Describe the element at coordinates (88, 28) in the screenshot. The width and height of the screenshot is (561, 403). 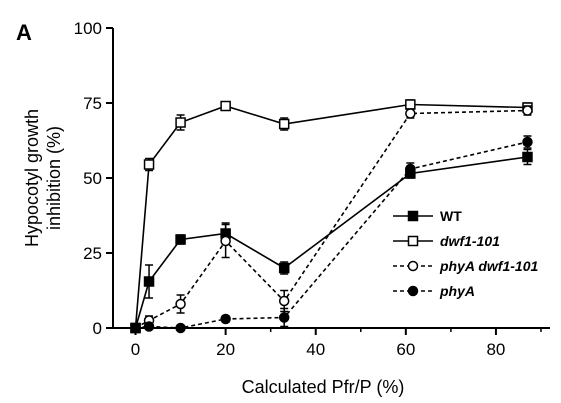
I see `y-tick-label: 100` at that location.